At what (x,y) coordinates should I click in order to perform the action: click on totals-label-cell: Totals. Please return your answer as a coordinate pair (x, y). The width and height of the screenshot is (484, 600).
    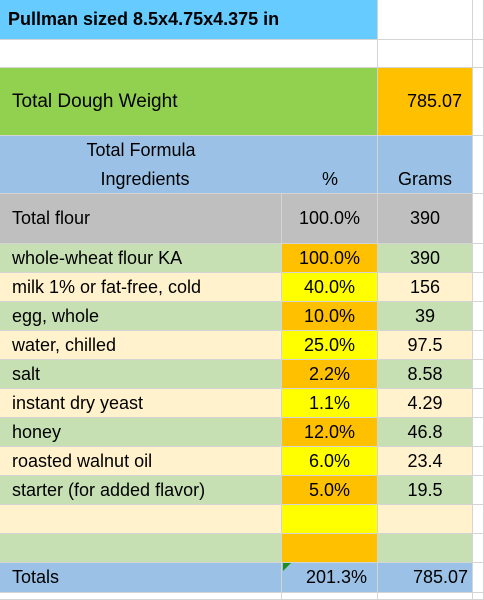
    Looking at the image, I should click on (141, 578).